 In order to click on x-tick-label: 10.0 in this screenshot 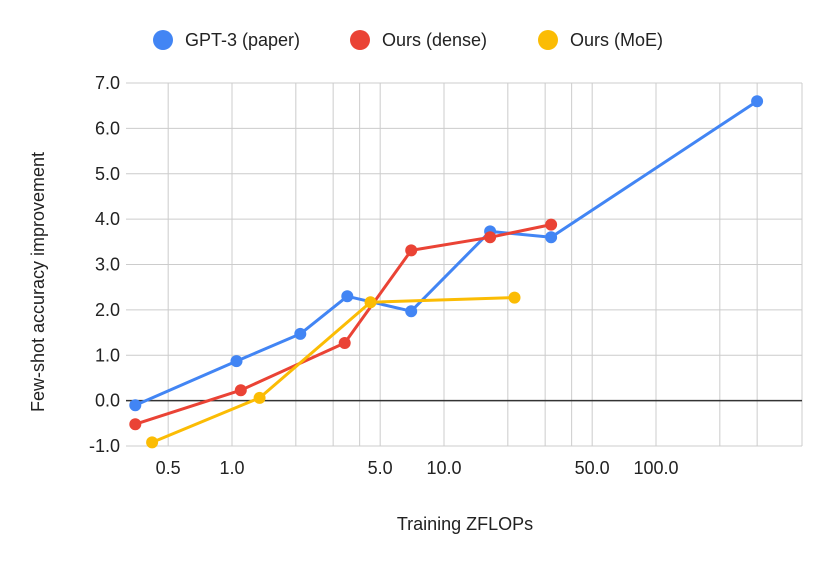, I will do `click(443, 468)`.